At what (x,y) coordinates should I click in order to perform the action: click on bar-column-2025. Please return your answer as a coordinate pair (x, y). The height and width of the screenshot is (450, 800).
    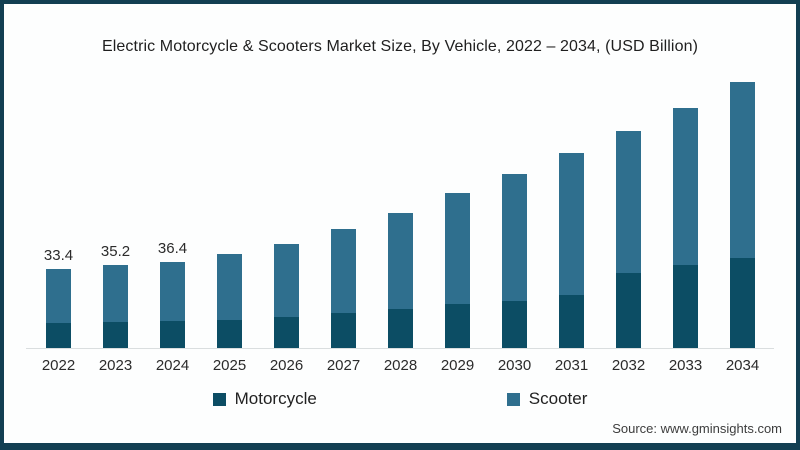
    Looking at the image, I should click on (229, 176).